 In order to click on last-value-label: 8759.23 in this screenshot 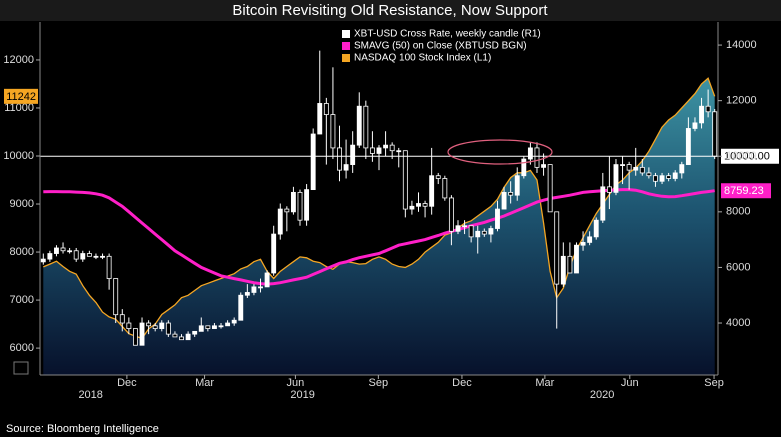, I will do `click(744, 191)`.